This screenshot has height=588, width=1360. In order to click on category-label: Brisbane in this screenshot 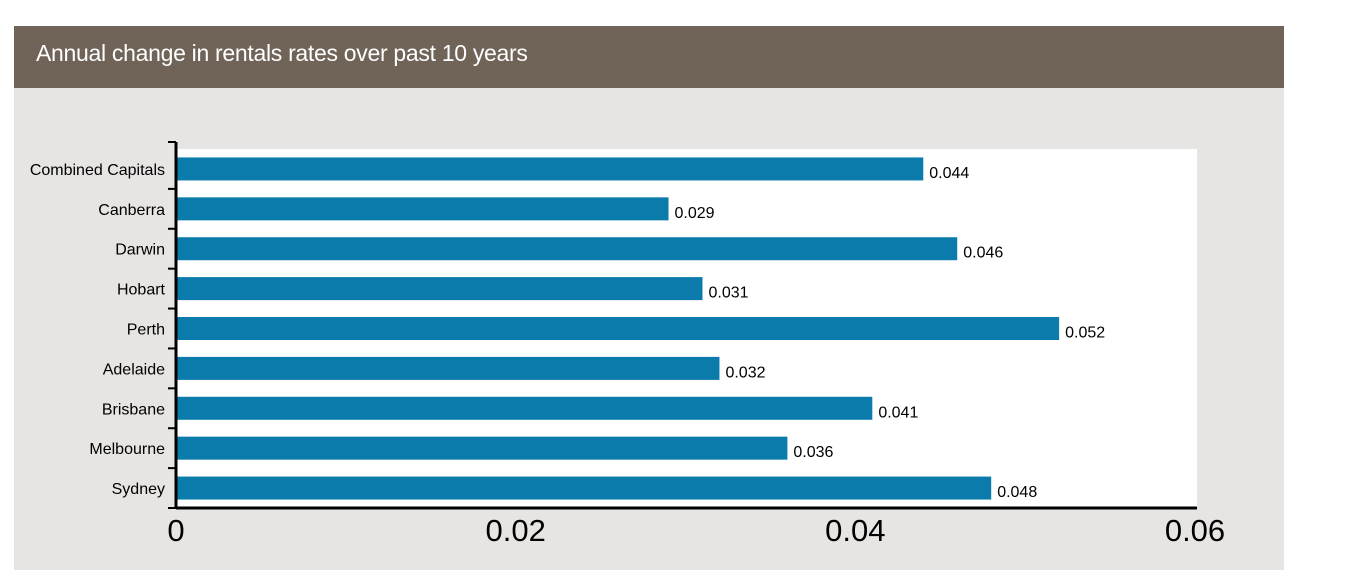, I will do `click(133, 409)`.